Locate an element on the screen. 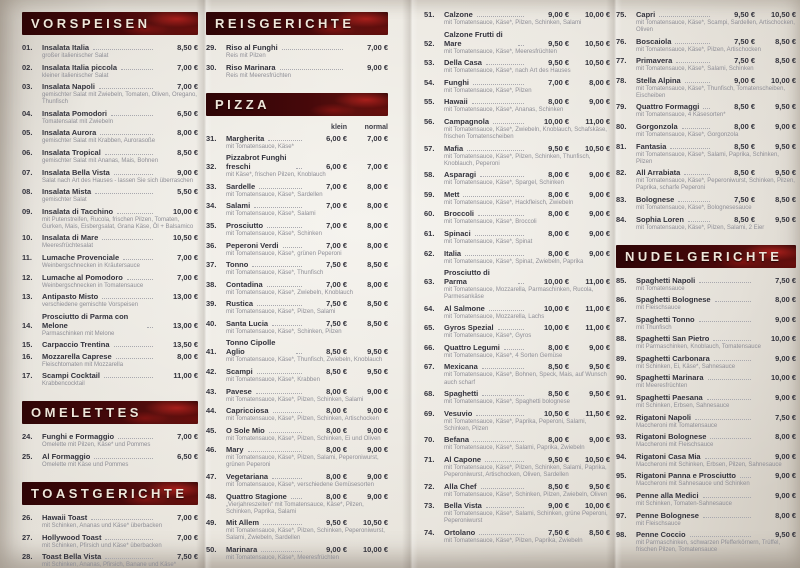 Image resolution: width=800 pixels, height=568 pixels. item-price-normal: 8,00 € is located at coordinates (377, 245).